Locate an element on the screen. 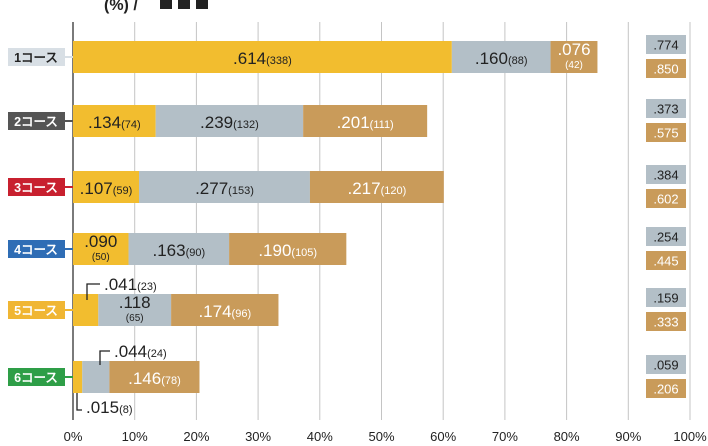  bar-value-label: .190(105) is located at coordinates (287, 250).